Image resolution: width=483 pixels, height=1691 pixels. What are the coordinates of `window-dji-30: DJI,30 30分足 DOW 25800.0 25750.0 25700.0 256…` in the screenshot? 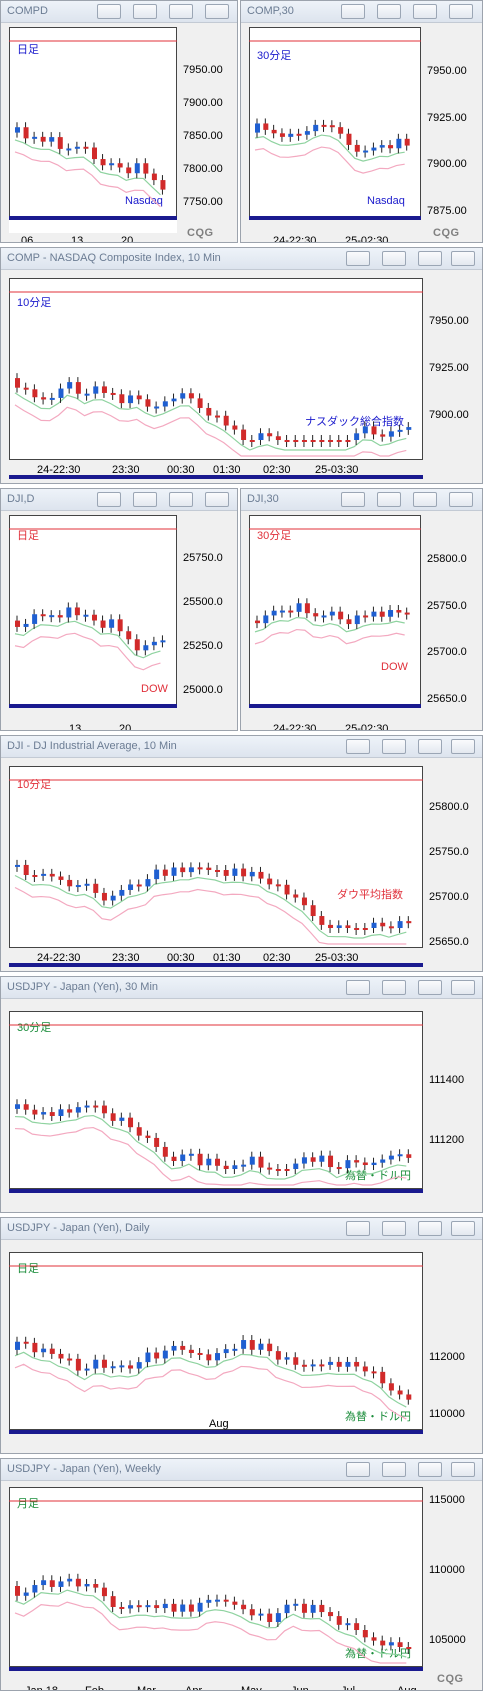 It's located at (361, 609).